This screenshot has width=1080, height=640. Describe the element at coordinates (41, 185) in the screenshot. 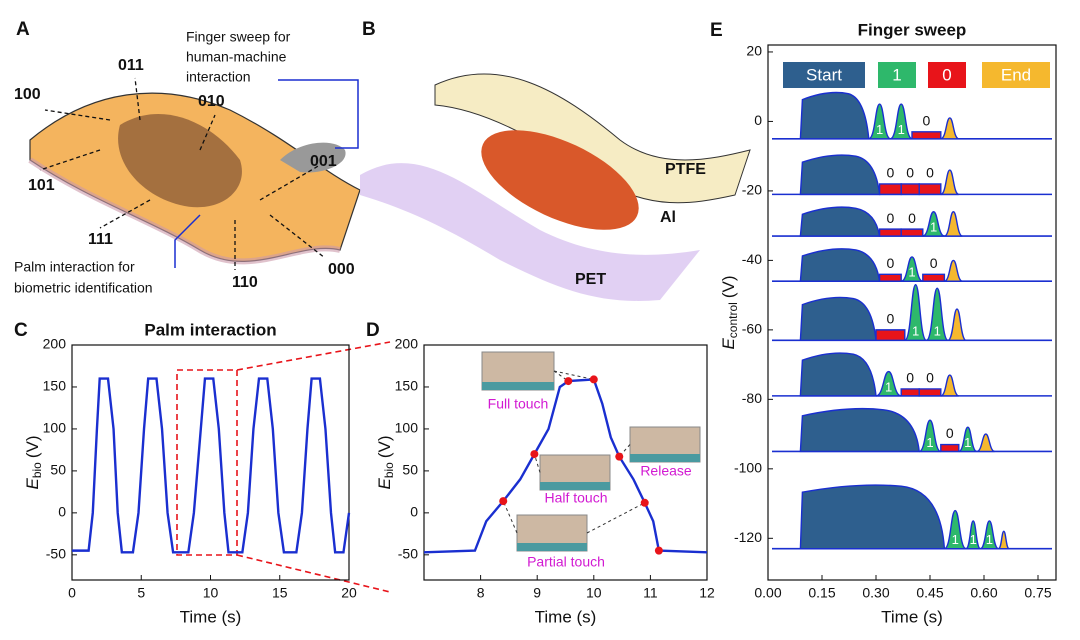

I see `code: 101` at that location.